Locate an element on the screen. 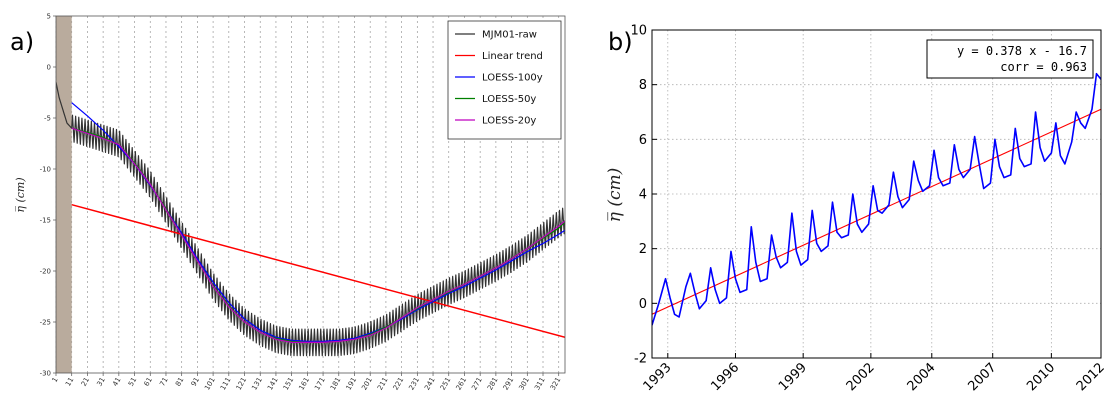 This screenshot has height=396, width=1111. x-tick-label-a: 231 is located at coordinates (414, 384).